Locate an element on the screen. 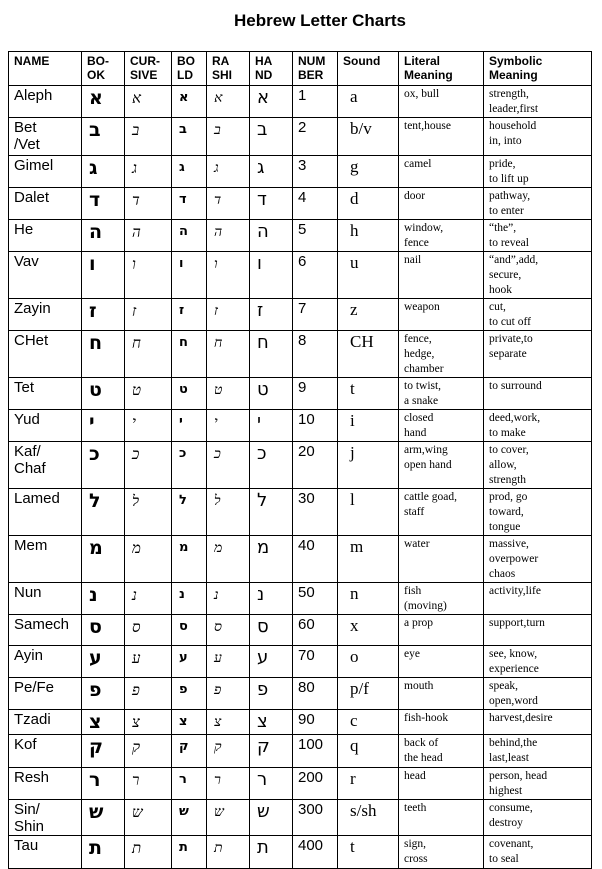 This screenshot has height=869, width=602. letter-bold-cell: ס is located at coordinates (189, 630).